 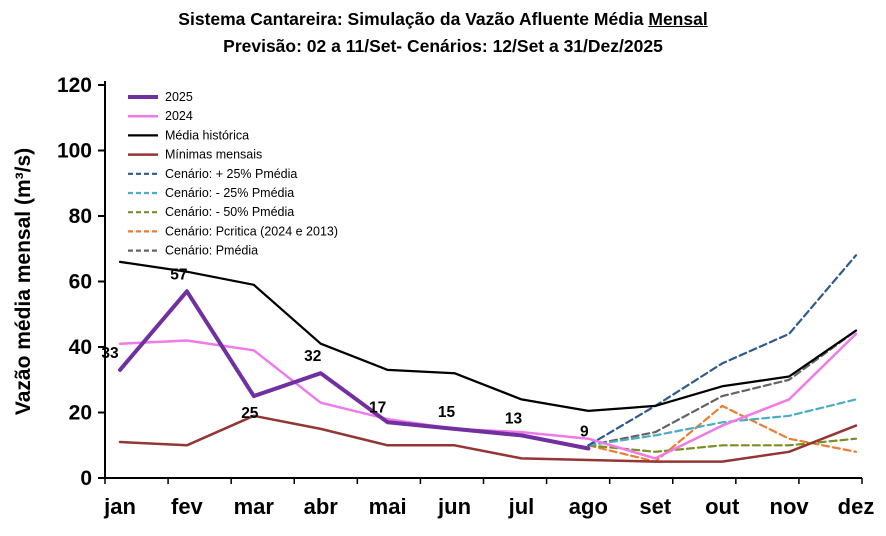 I want to click on legend-label-cen-rio-50-pm-dia: Cenário: - 50% Pmédia, so click(x=229, y=212).